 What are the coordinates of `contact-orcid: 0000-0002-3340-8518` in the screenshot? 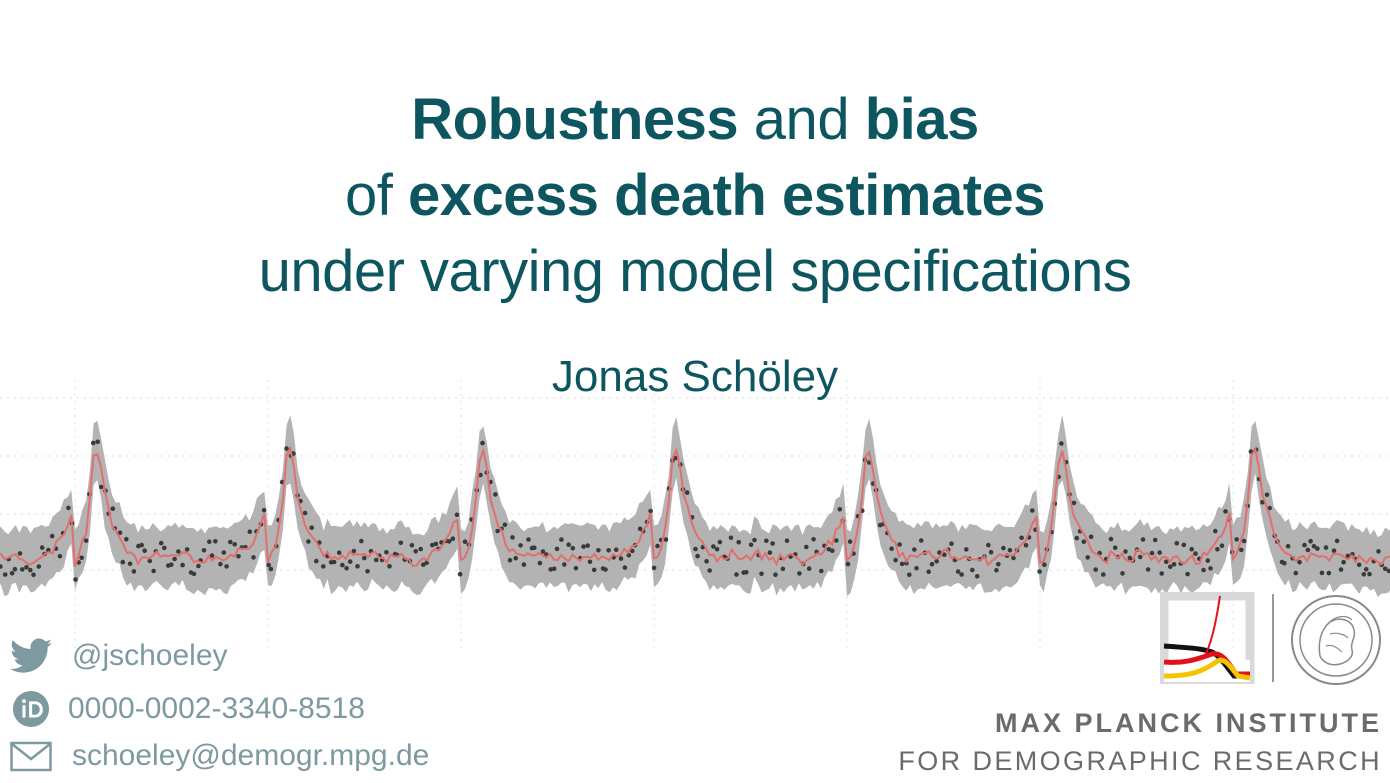 It's located at (187, 709).